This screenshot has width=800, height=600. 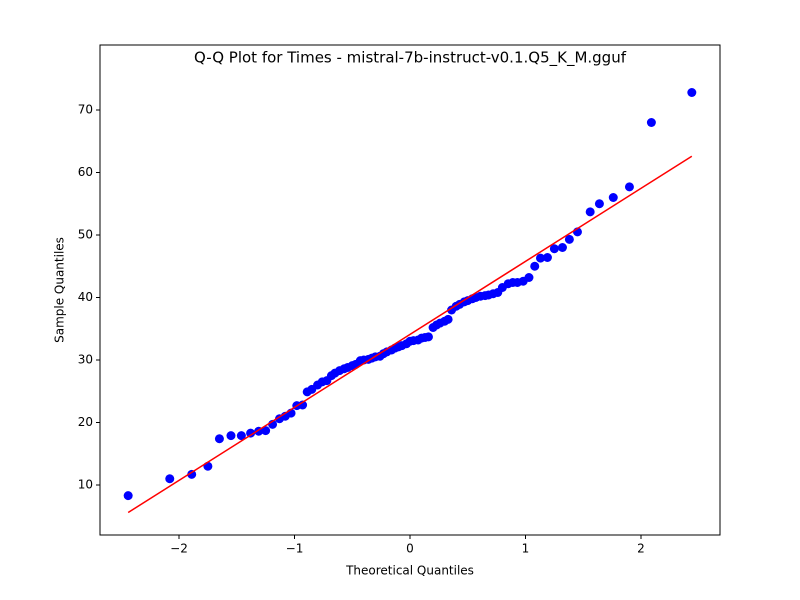 What do you see at coordinates (85, 110) in the screenshot?
I see `y-tick-label: 70` at bounding box center [85, 110].